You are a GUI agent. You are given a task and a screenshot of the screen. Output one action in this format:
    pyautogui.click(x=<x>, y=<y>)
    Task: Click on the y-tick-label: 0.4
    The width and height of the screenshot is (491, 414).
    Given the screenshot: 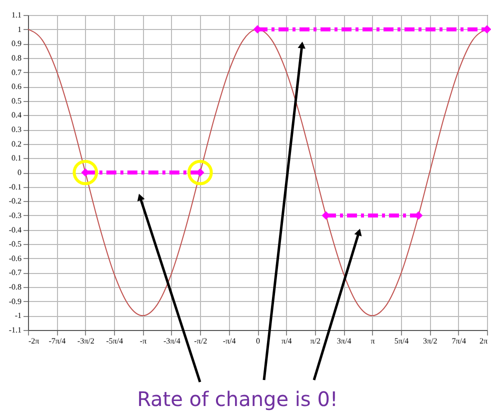 What is the action you would take?
    pyautogui.click(x=17, y=115)
    